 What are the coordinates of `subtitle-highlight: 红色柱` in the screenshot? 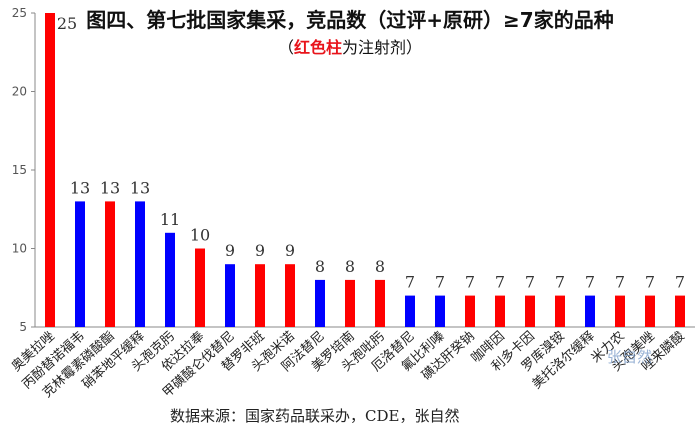 It's located at (317, 47).